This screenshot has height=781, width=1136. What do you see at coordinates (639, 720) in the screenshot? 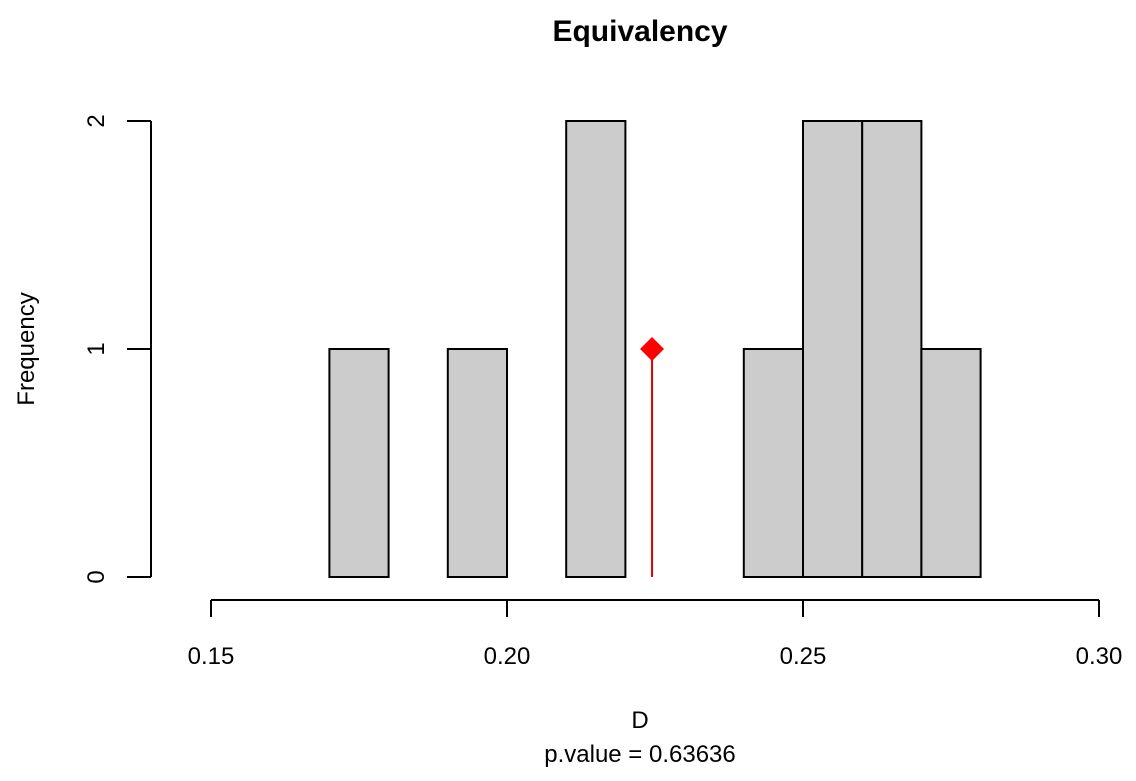
I see `x-axis-label: D` at bounding box center [639, 720].